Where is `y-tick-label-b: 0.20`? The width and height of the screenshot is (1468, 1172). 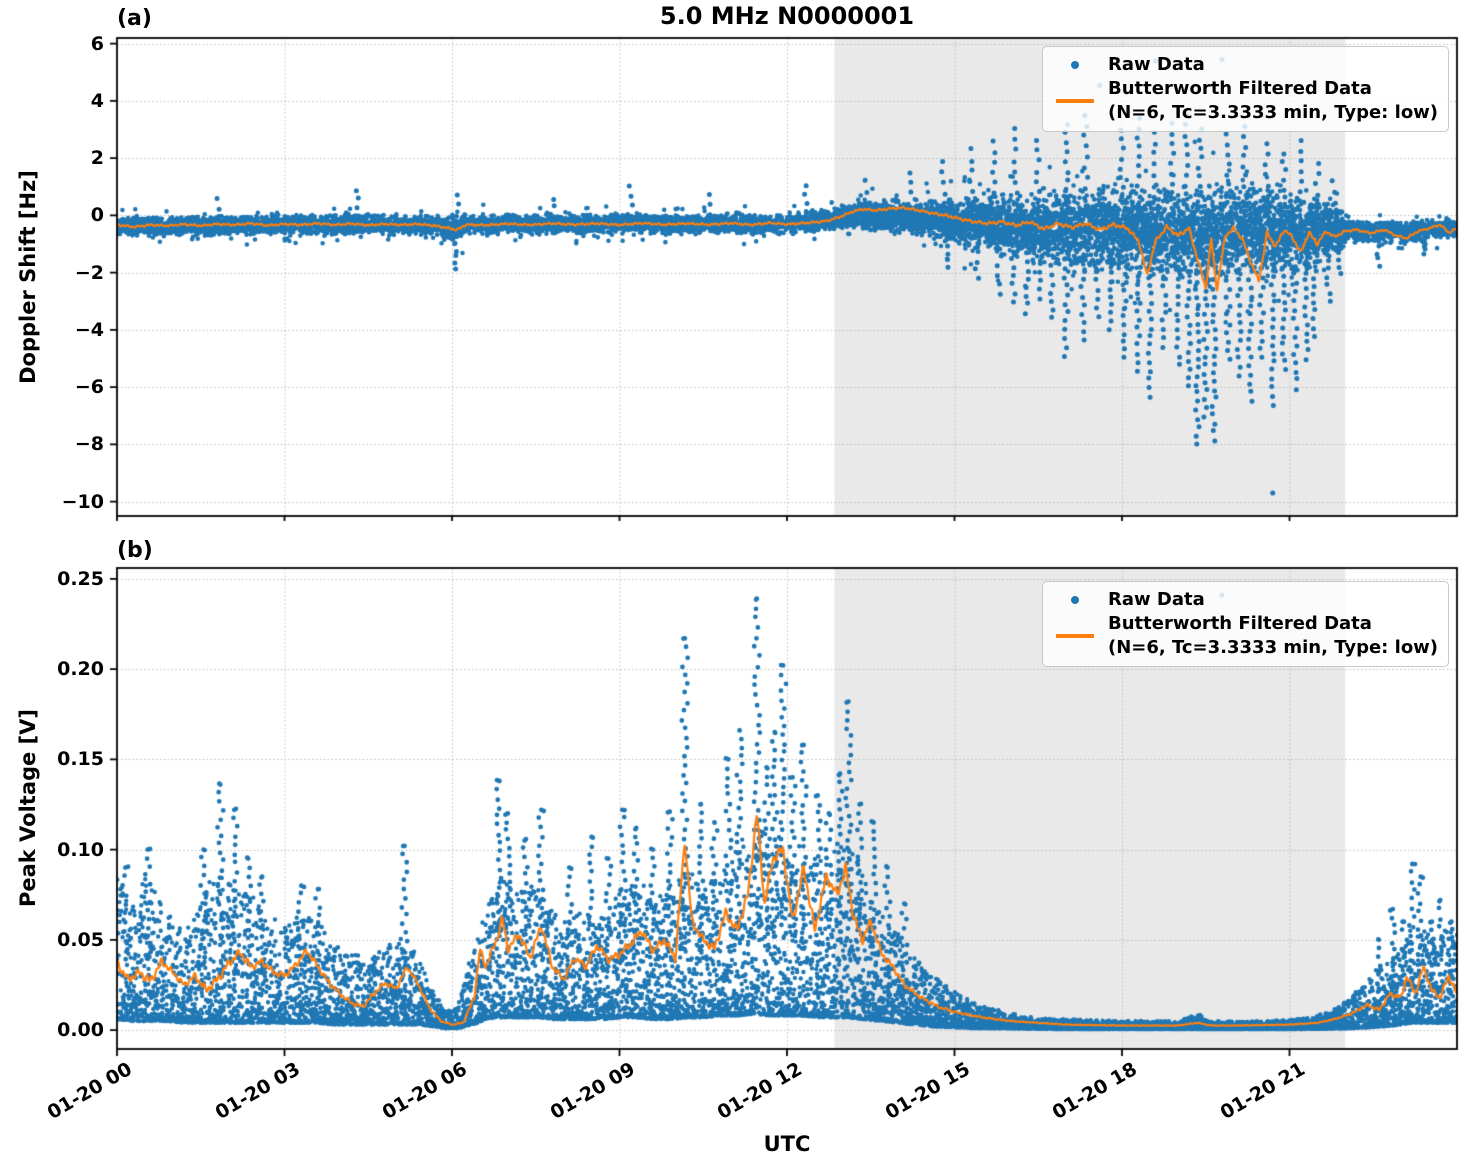
y-tick-label-b: 0.20 is located at coordinates (80, 669).